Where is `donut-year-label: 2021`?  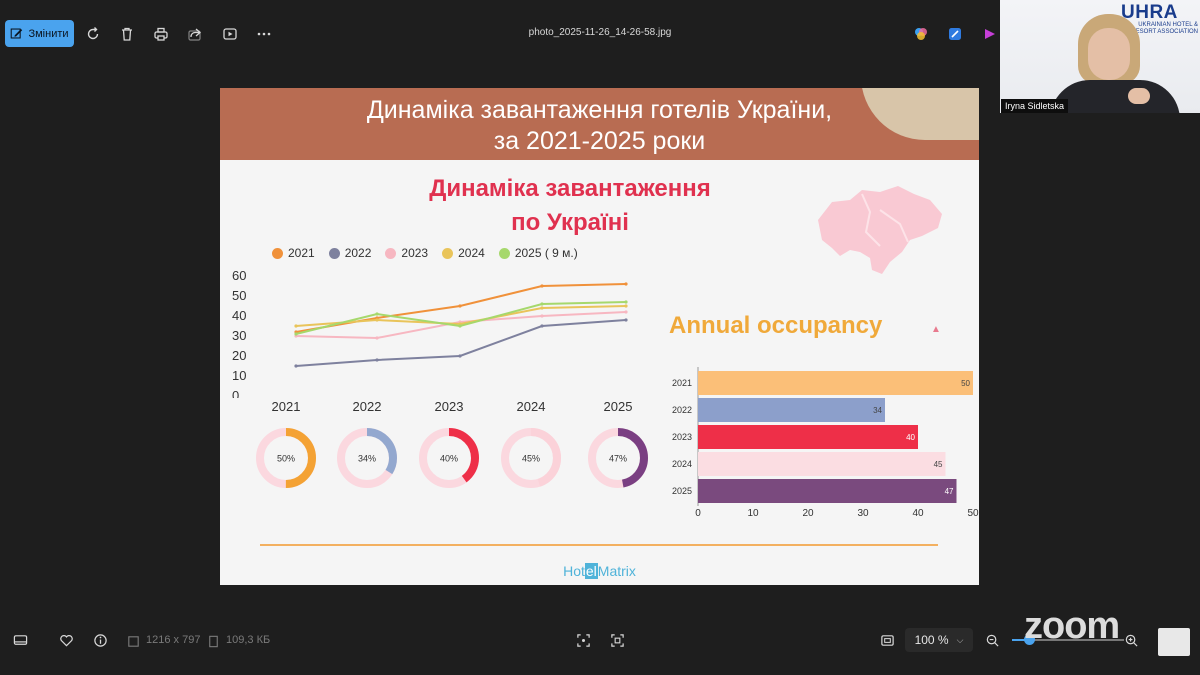
donut-year-label: 2021 is located at coordinates (286, 406).